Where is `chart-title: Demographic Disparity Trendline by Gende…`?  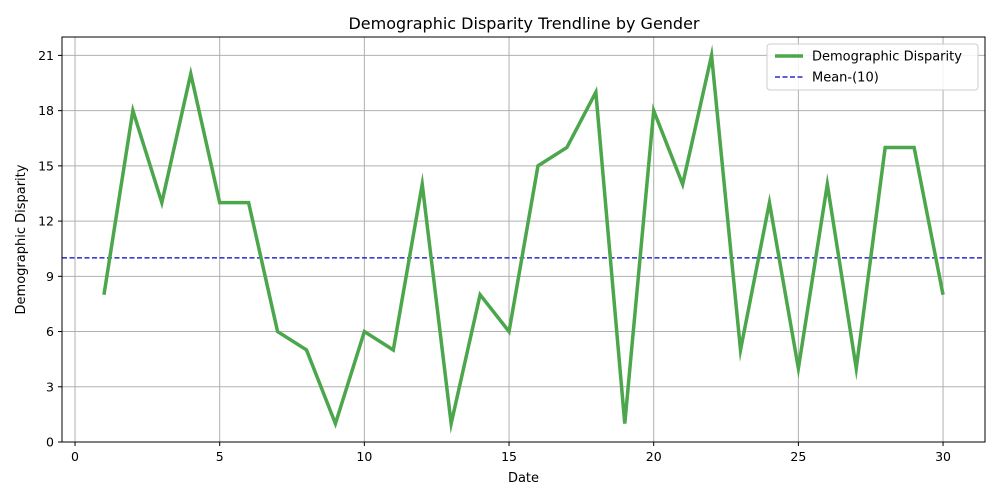
chart-title: Demographic Disparity Trendline by Gende… is located at coordinates (523, 23).